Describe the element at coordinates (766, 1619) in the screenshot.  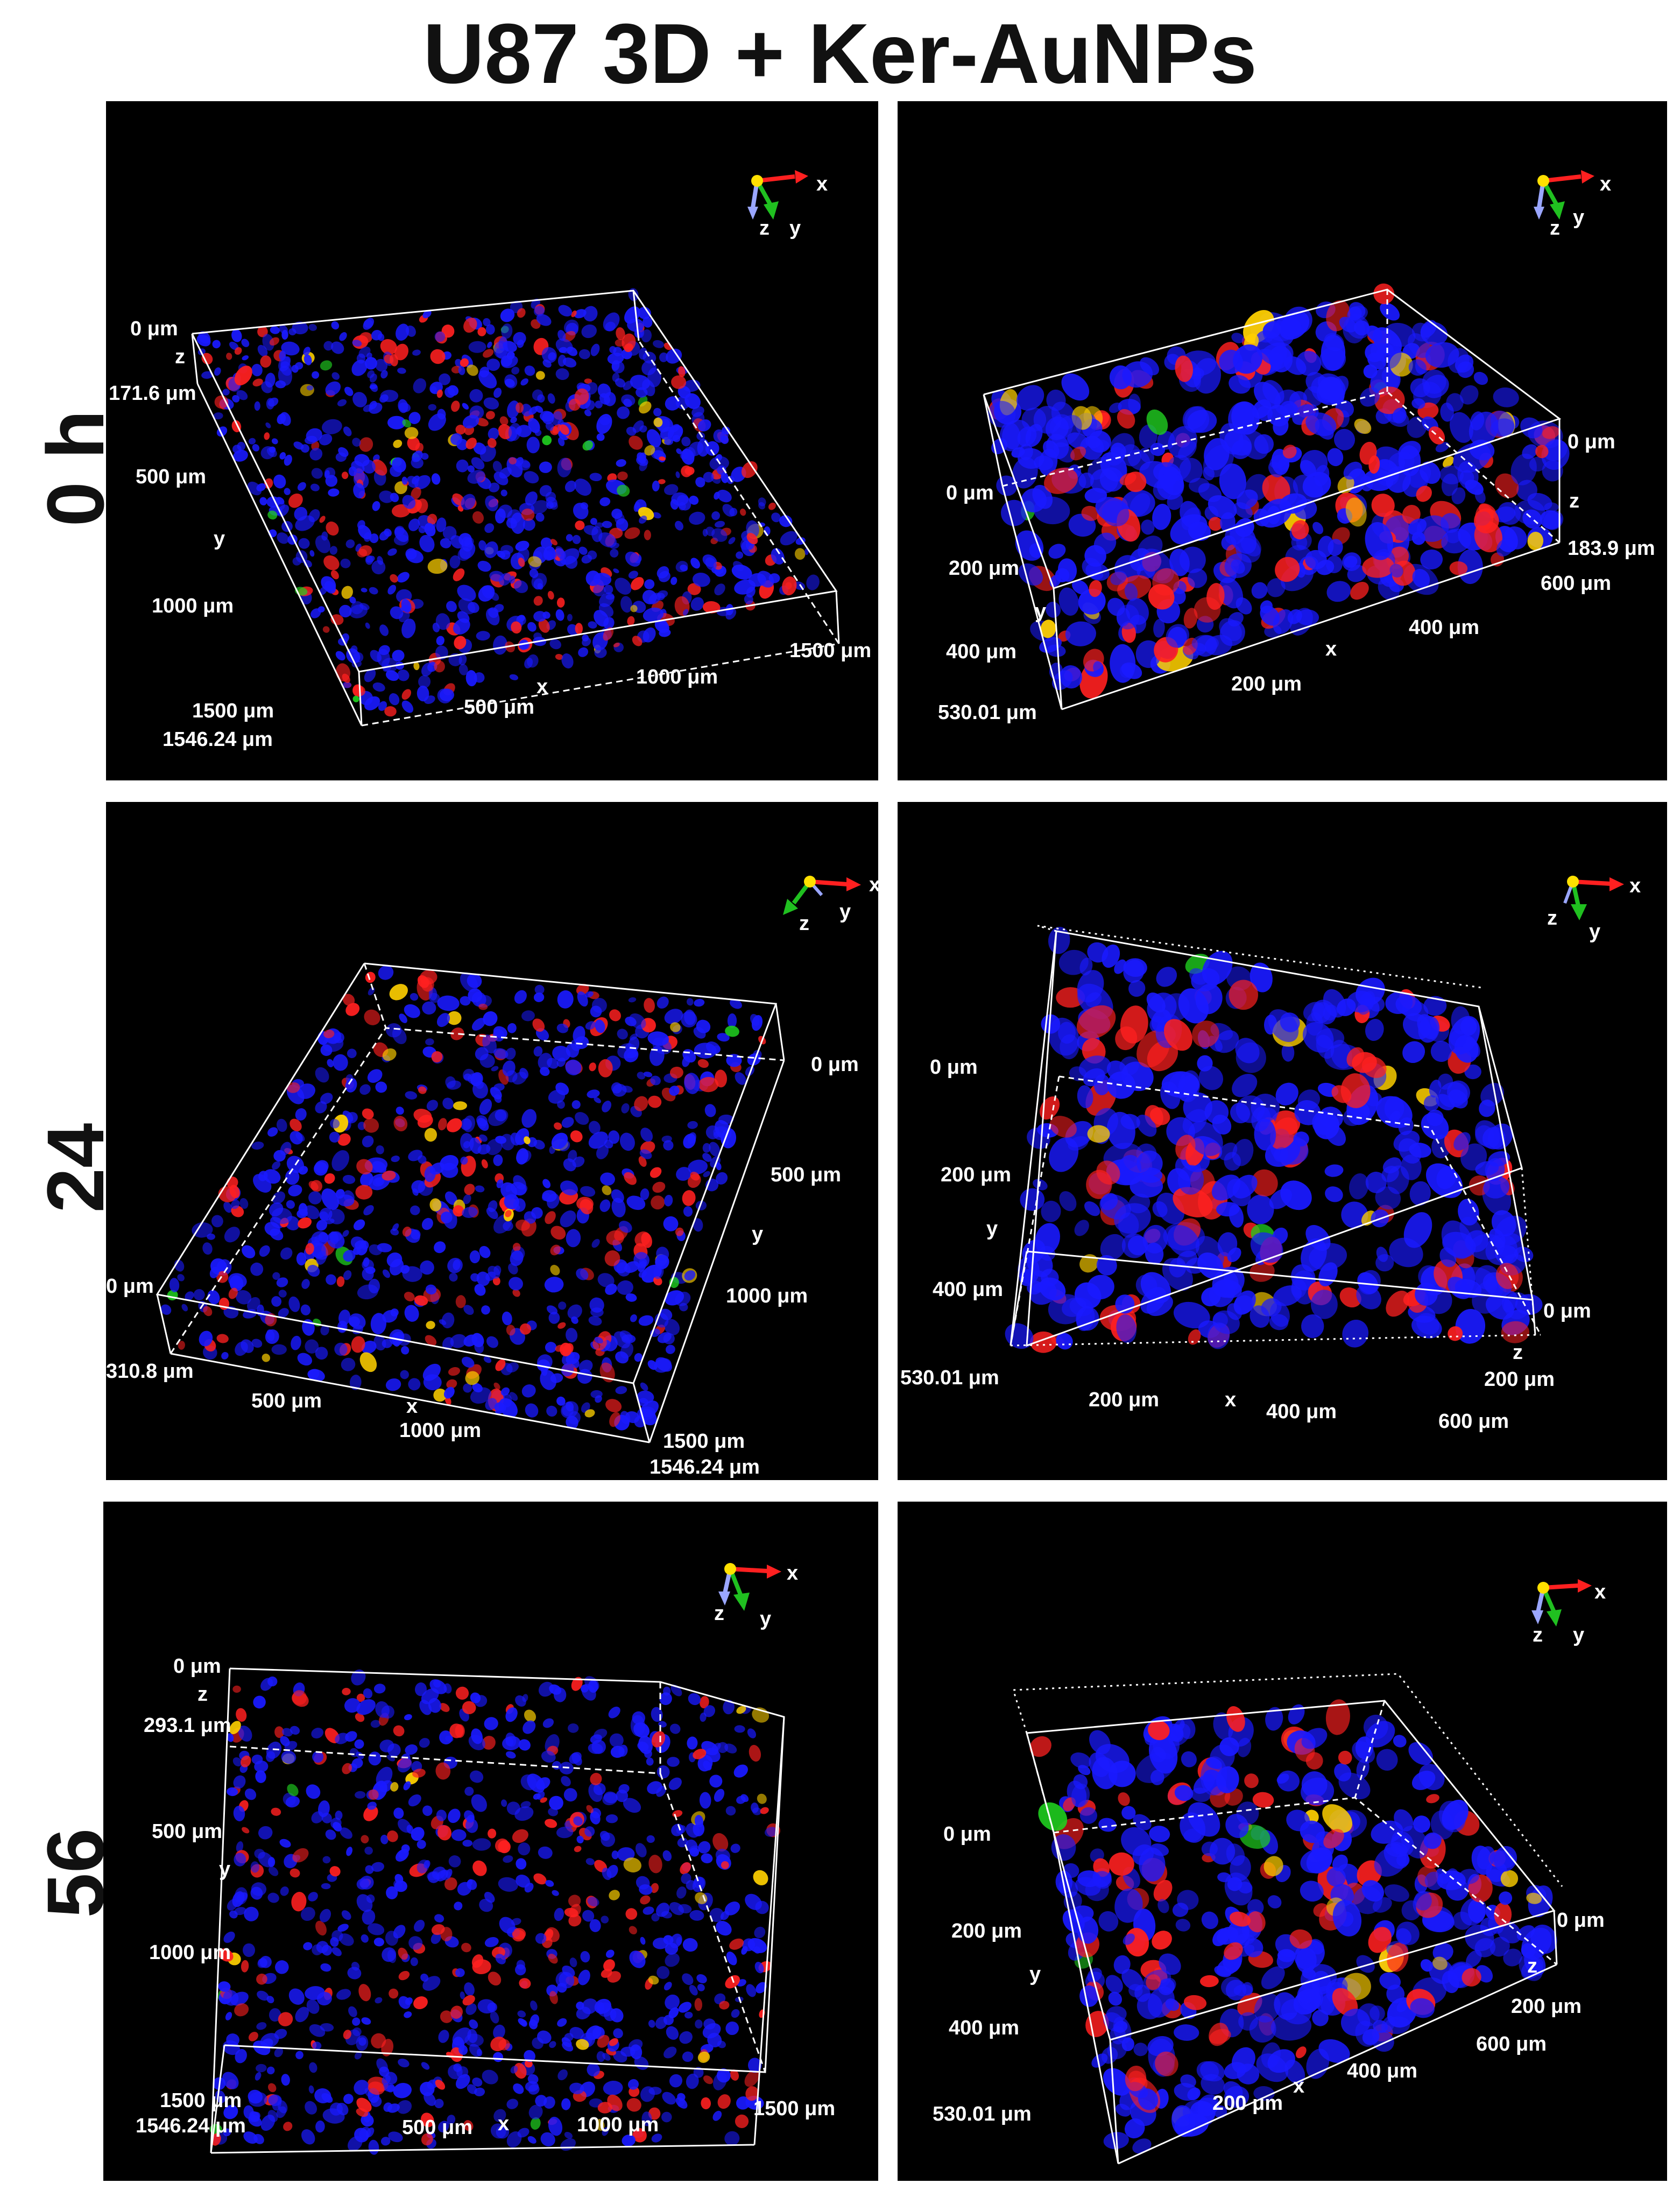
I see `triad-y-label: y` at that location.